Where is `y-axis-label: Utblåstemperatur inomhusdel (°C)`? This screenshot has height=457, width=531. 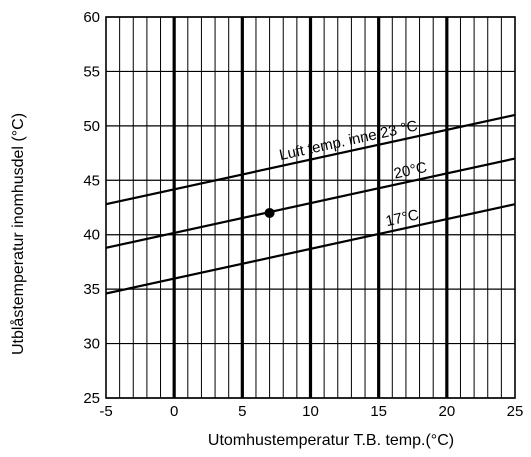 y-axis-label: Utblåstemperatur inomhusdel (°C) is located at coordinates (18, 234).